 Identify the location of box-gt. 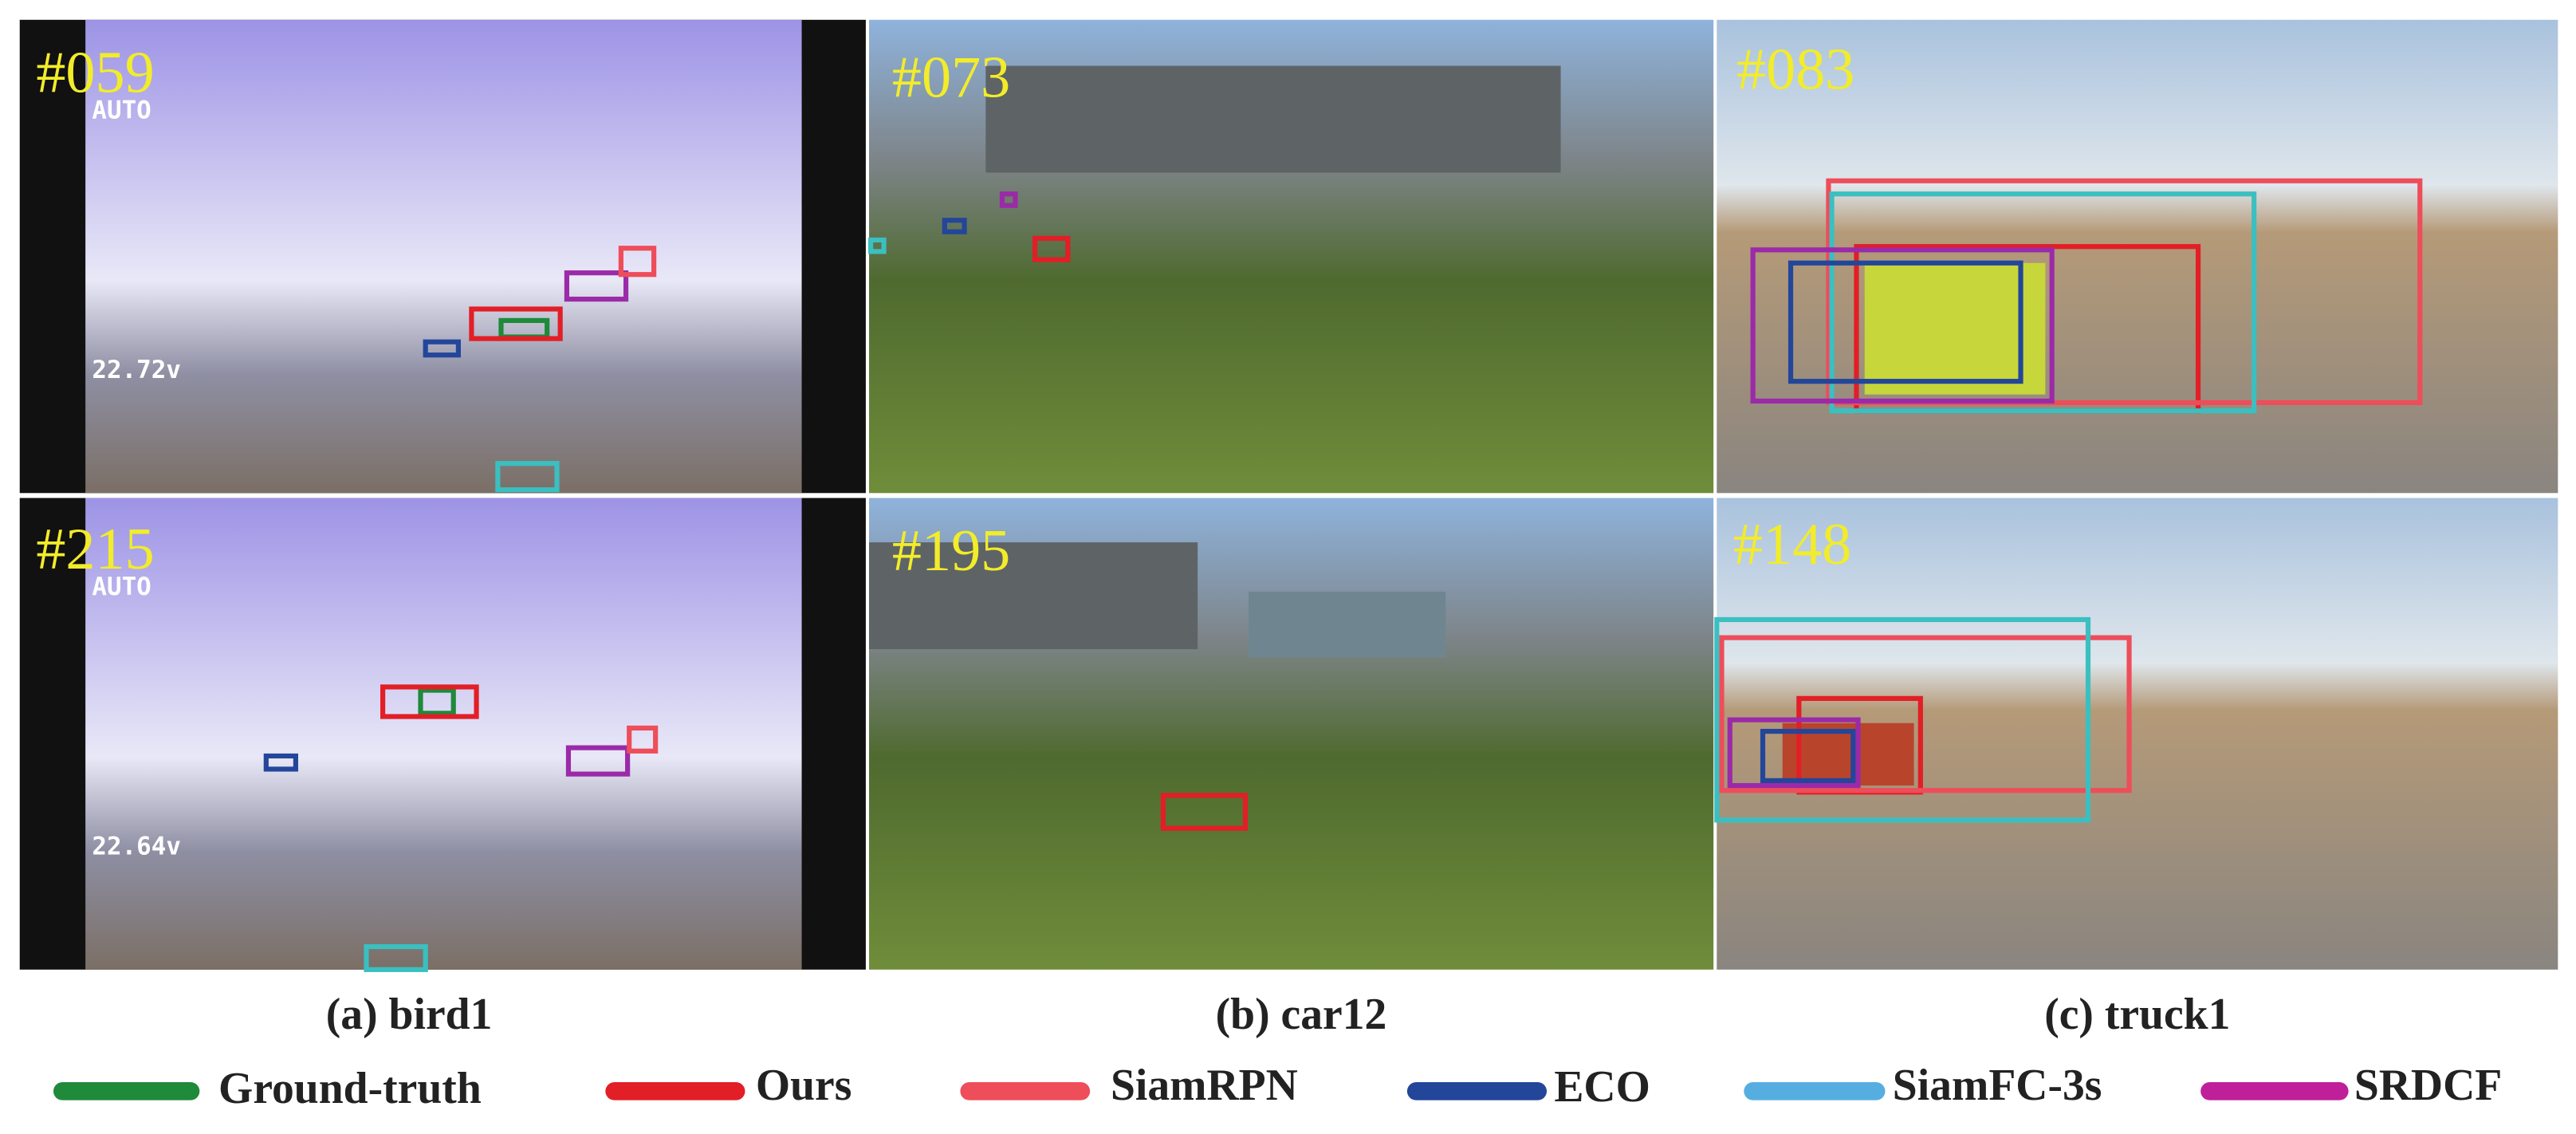
(437, 701).